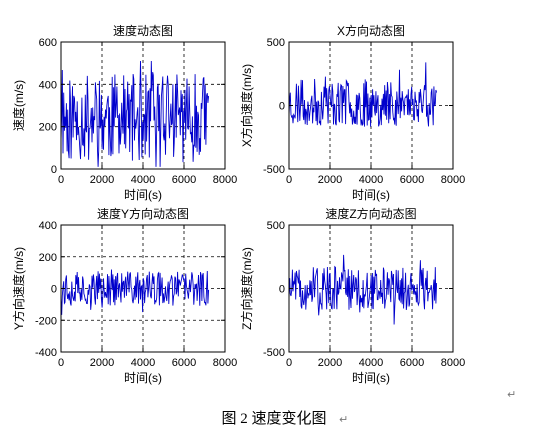  What do you see at coordinates (46, 321) in the screenshot?
I see `y-tick-label: -200` at bounding box center [46, 321].